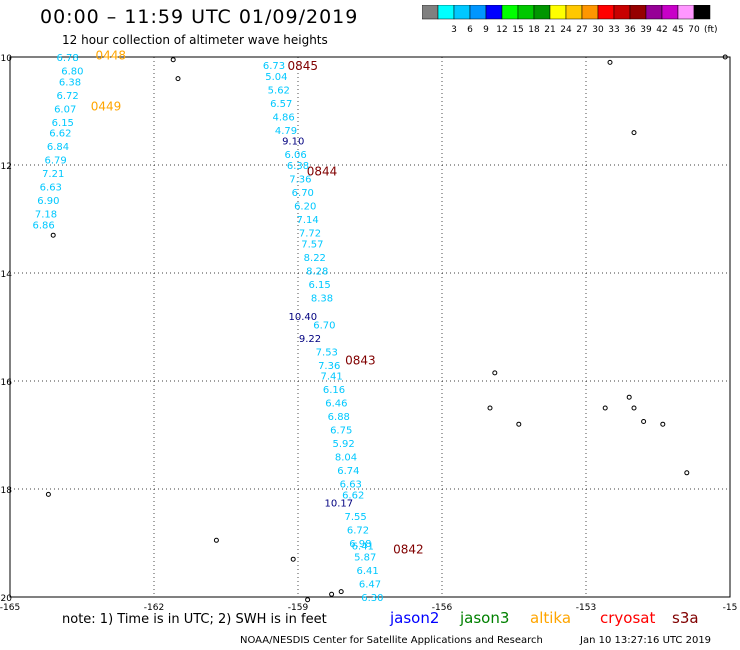  I want to click on wave-height-label: 6.15, so click(319, 285).